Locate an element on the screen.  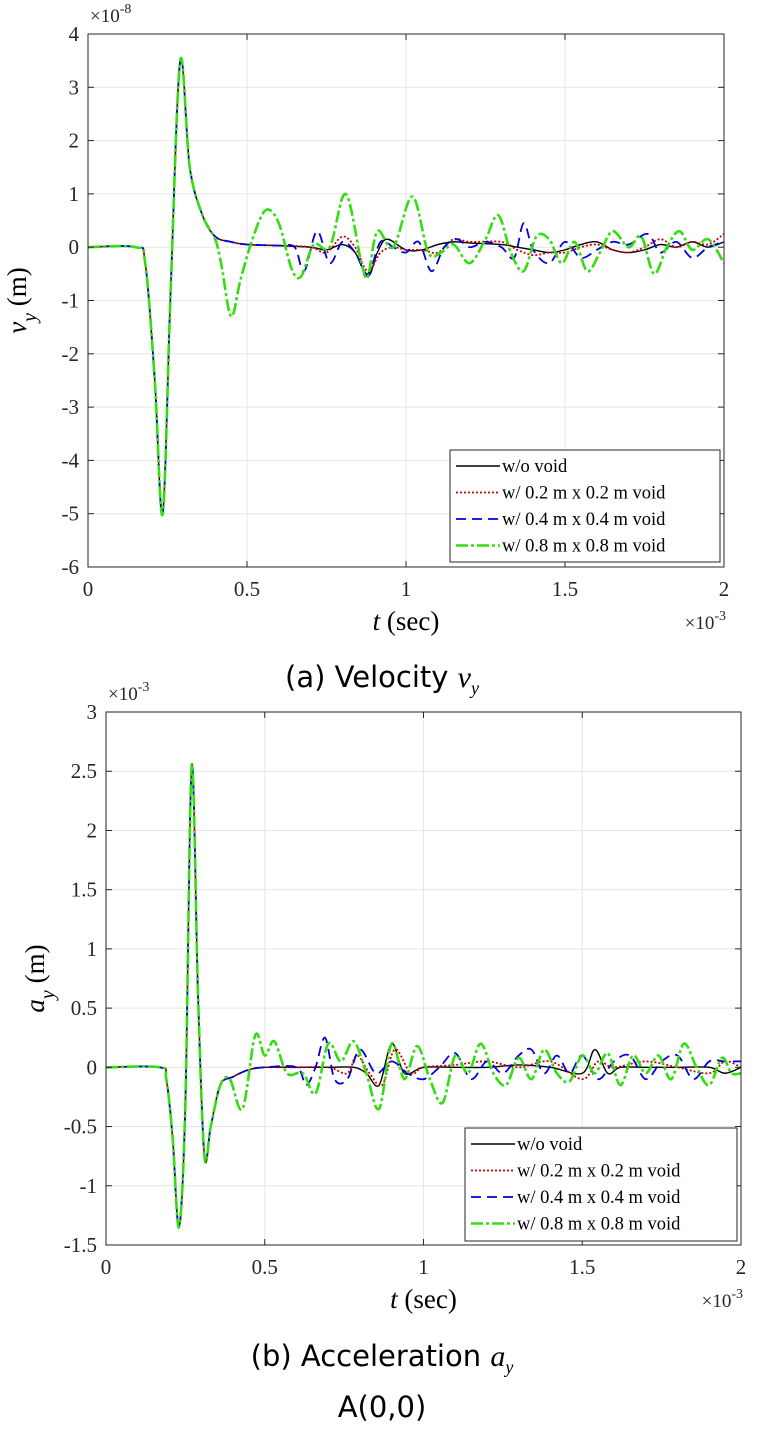
location-label: A(0,0) is located at coordinates (382, 1407).